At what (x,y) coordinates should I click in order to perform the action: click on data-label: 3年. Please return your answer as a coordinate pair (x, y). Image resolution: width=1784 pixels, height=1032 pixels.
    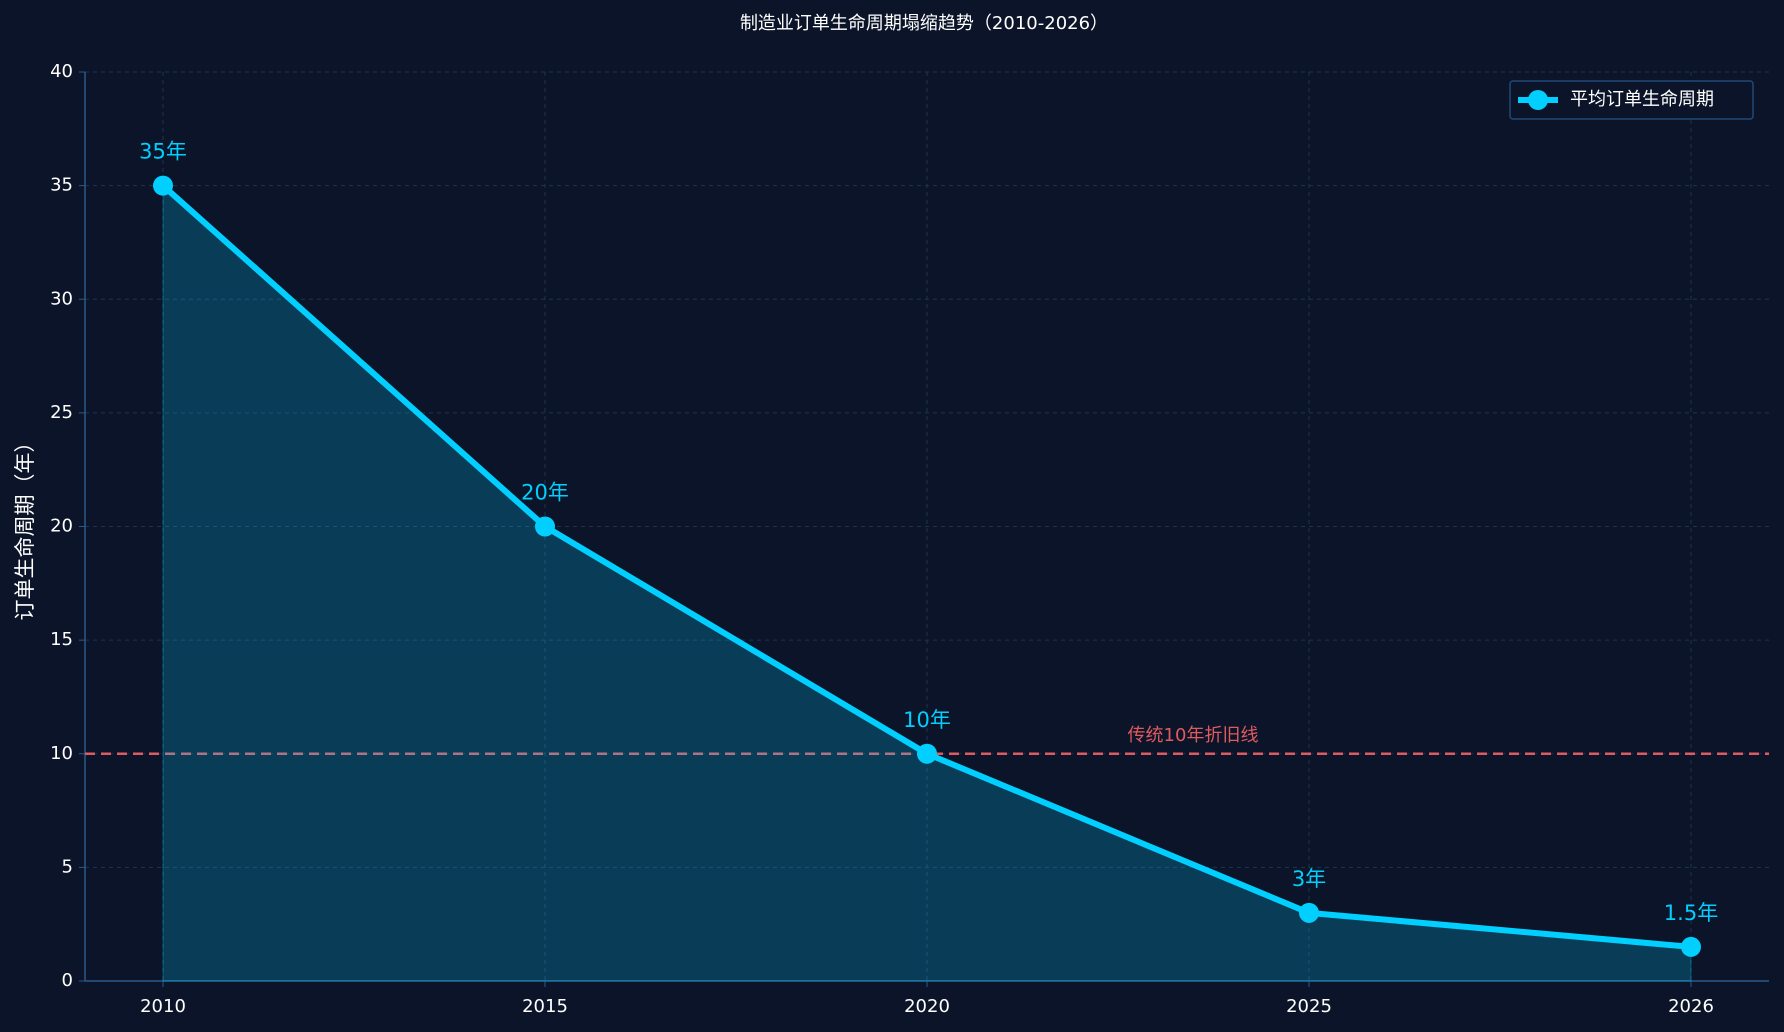
    Looking at the image, I should click on (1309, 879).